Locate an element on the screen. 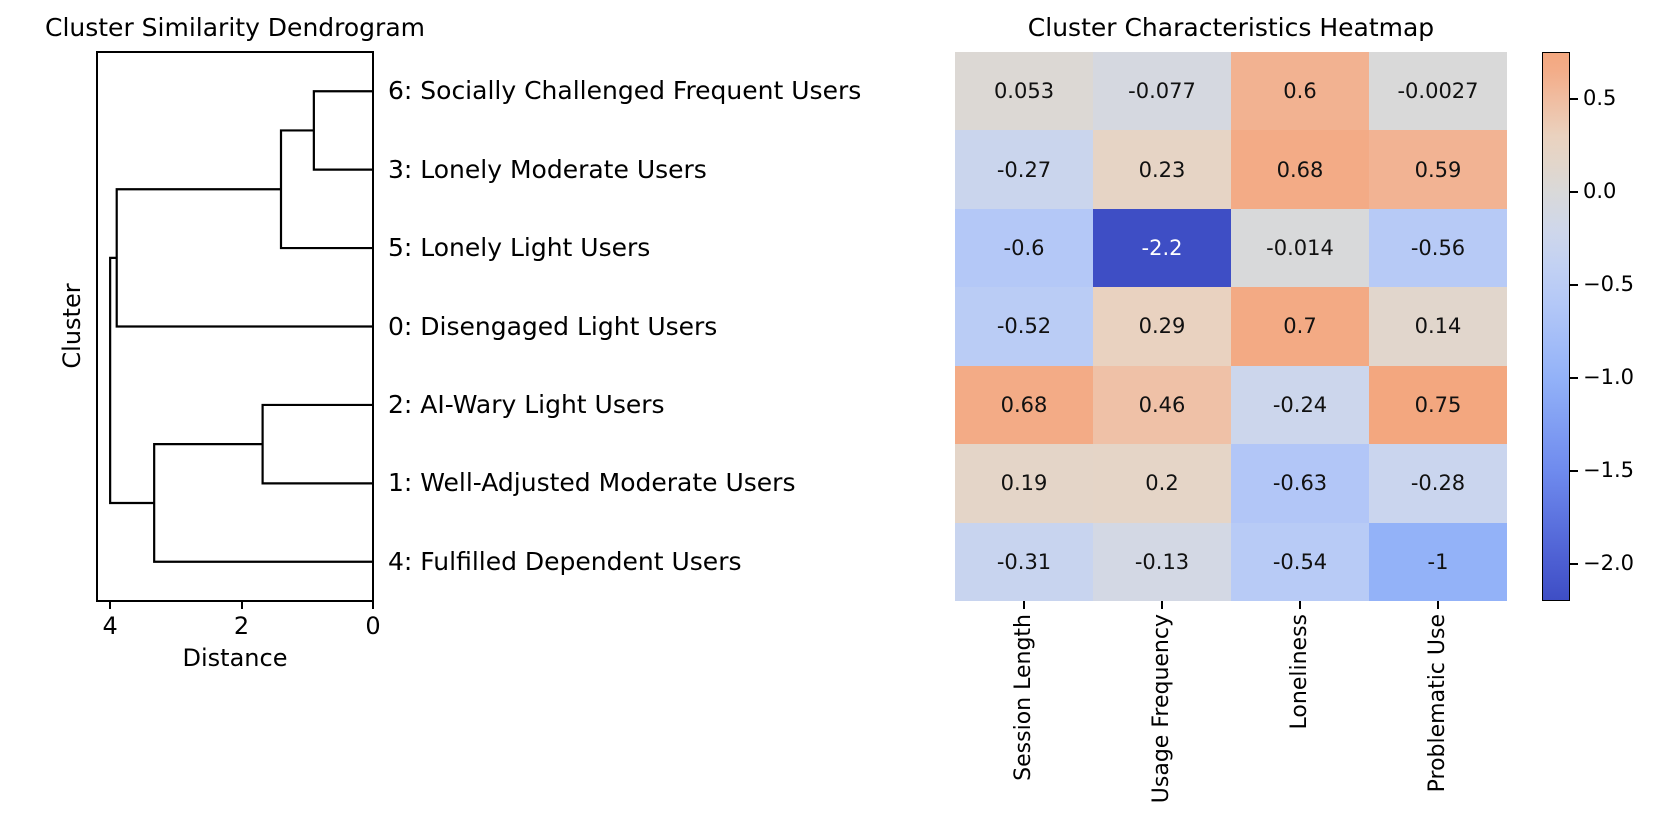 The image size is (1660, 840). heatmap-cell: -0.52 is located at coordinates (1024, 326).